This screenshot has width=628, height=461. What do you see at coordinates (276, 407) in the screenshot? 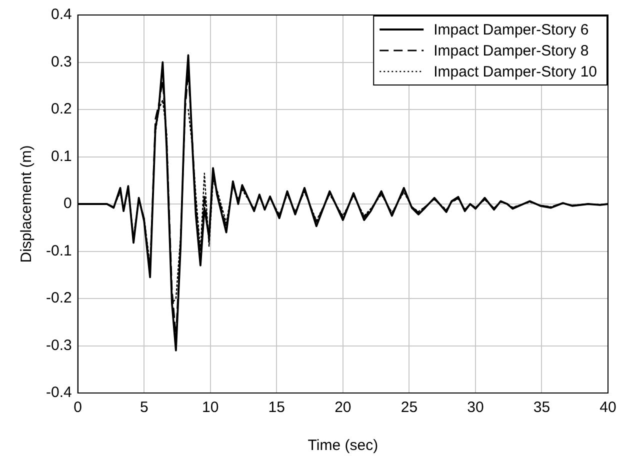
I see `x-tick-label: 15` at bounding box center [276, 407].